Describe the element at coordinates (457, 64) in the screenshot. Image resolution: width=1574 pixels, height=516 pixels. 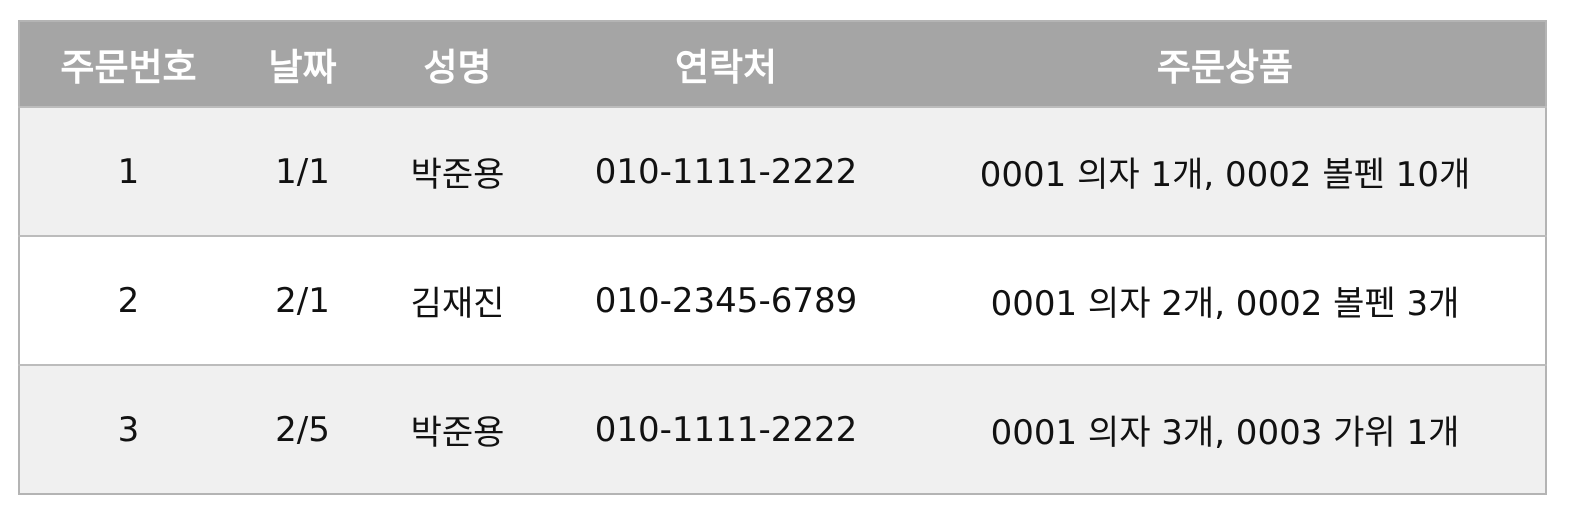
I see `header-name: 성명` at that location.